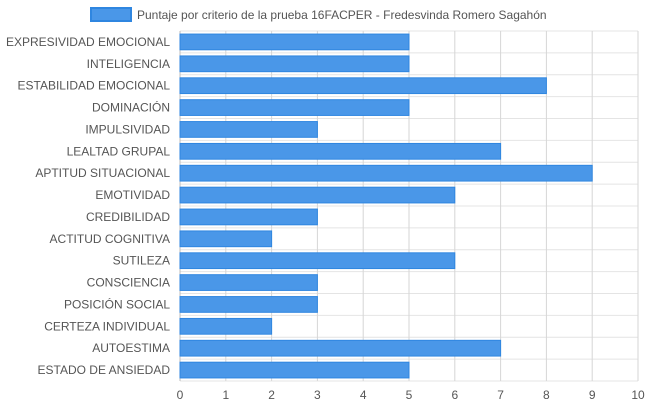 This screenshot has height=415, width=648. What do you see at coordinates (454, 395) in the screenshot?
I see `x-tick-label: 6` at bounding box center [454, 395].